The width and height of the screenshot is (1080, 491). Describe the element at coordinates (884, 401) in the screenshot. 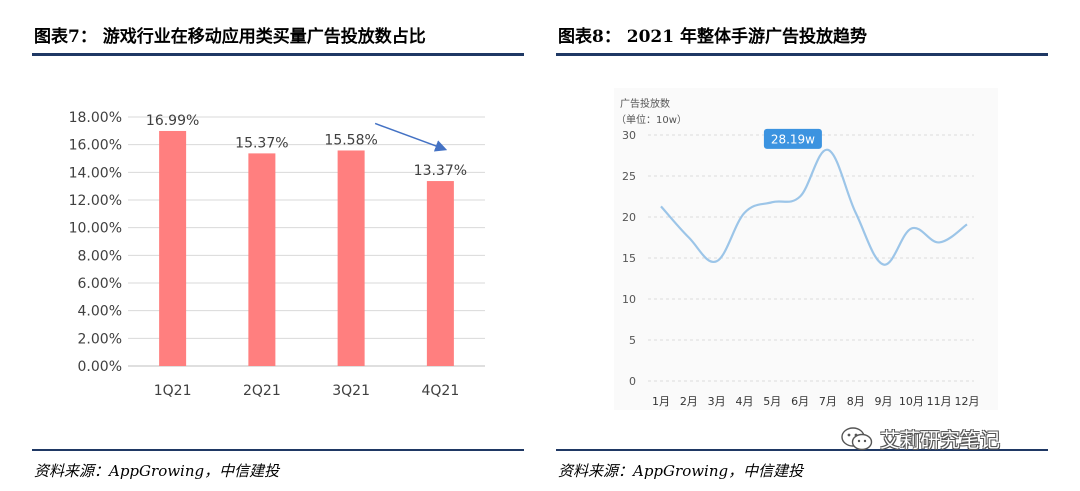

I see `x-tick-label: 9月` at that location.